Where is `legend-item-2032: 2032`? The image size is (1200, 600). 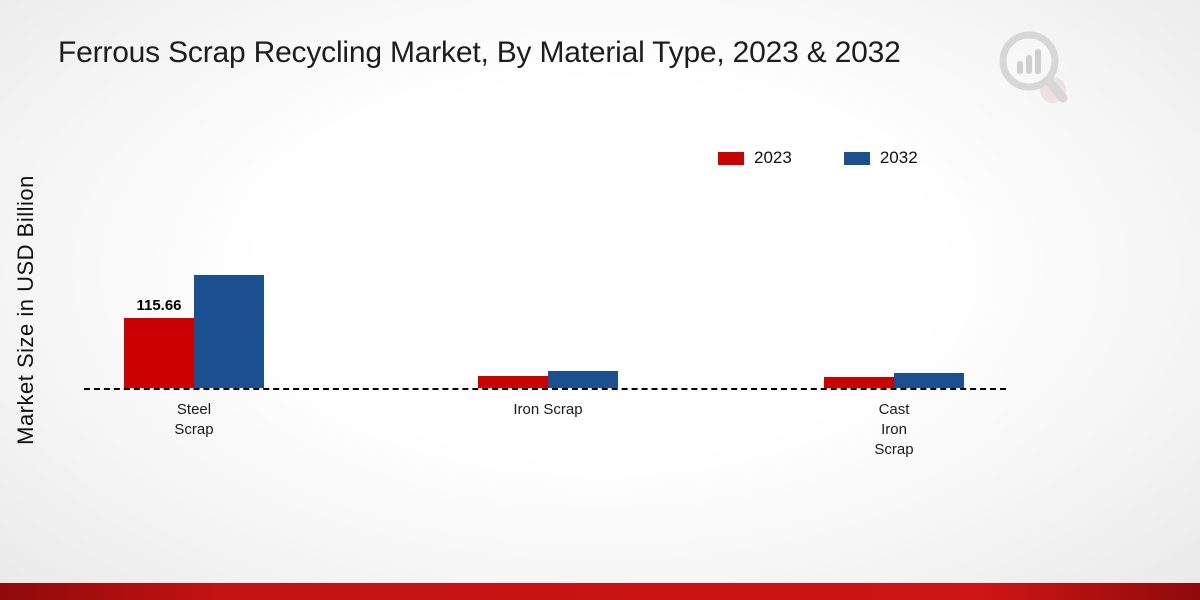
legend-item-2032: 2032 is located at coordinates (880, 158).